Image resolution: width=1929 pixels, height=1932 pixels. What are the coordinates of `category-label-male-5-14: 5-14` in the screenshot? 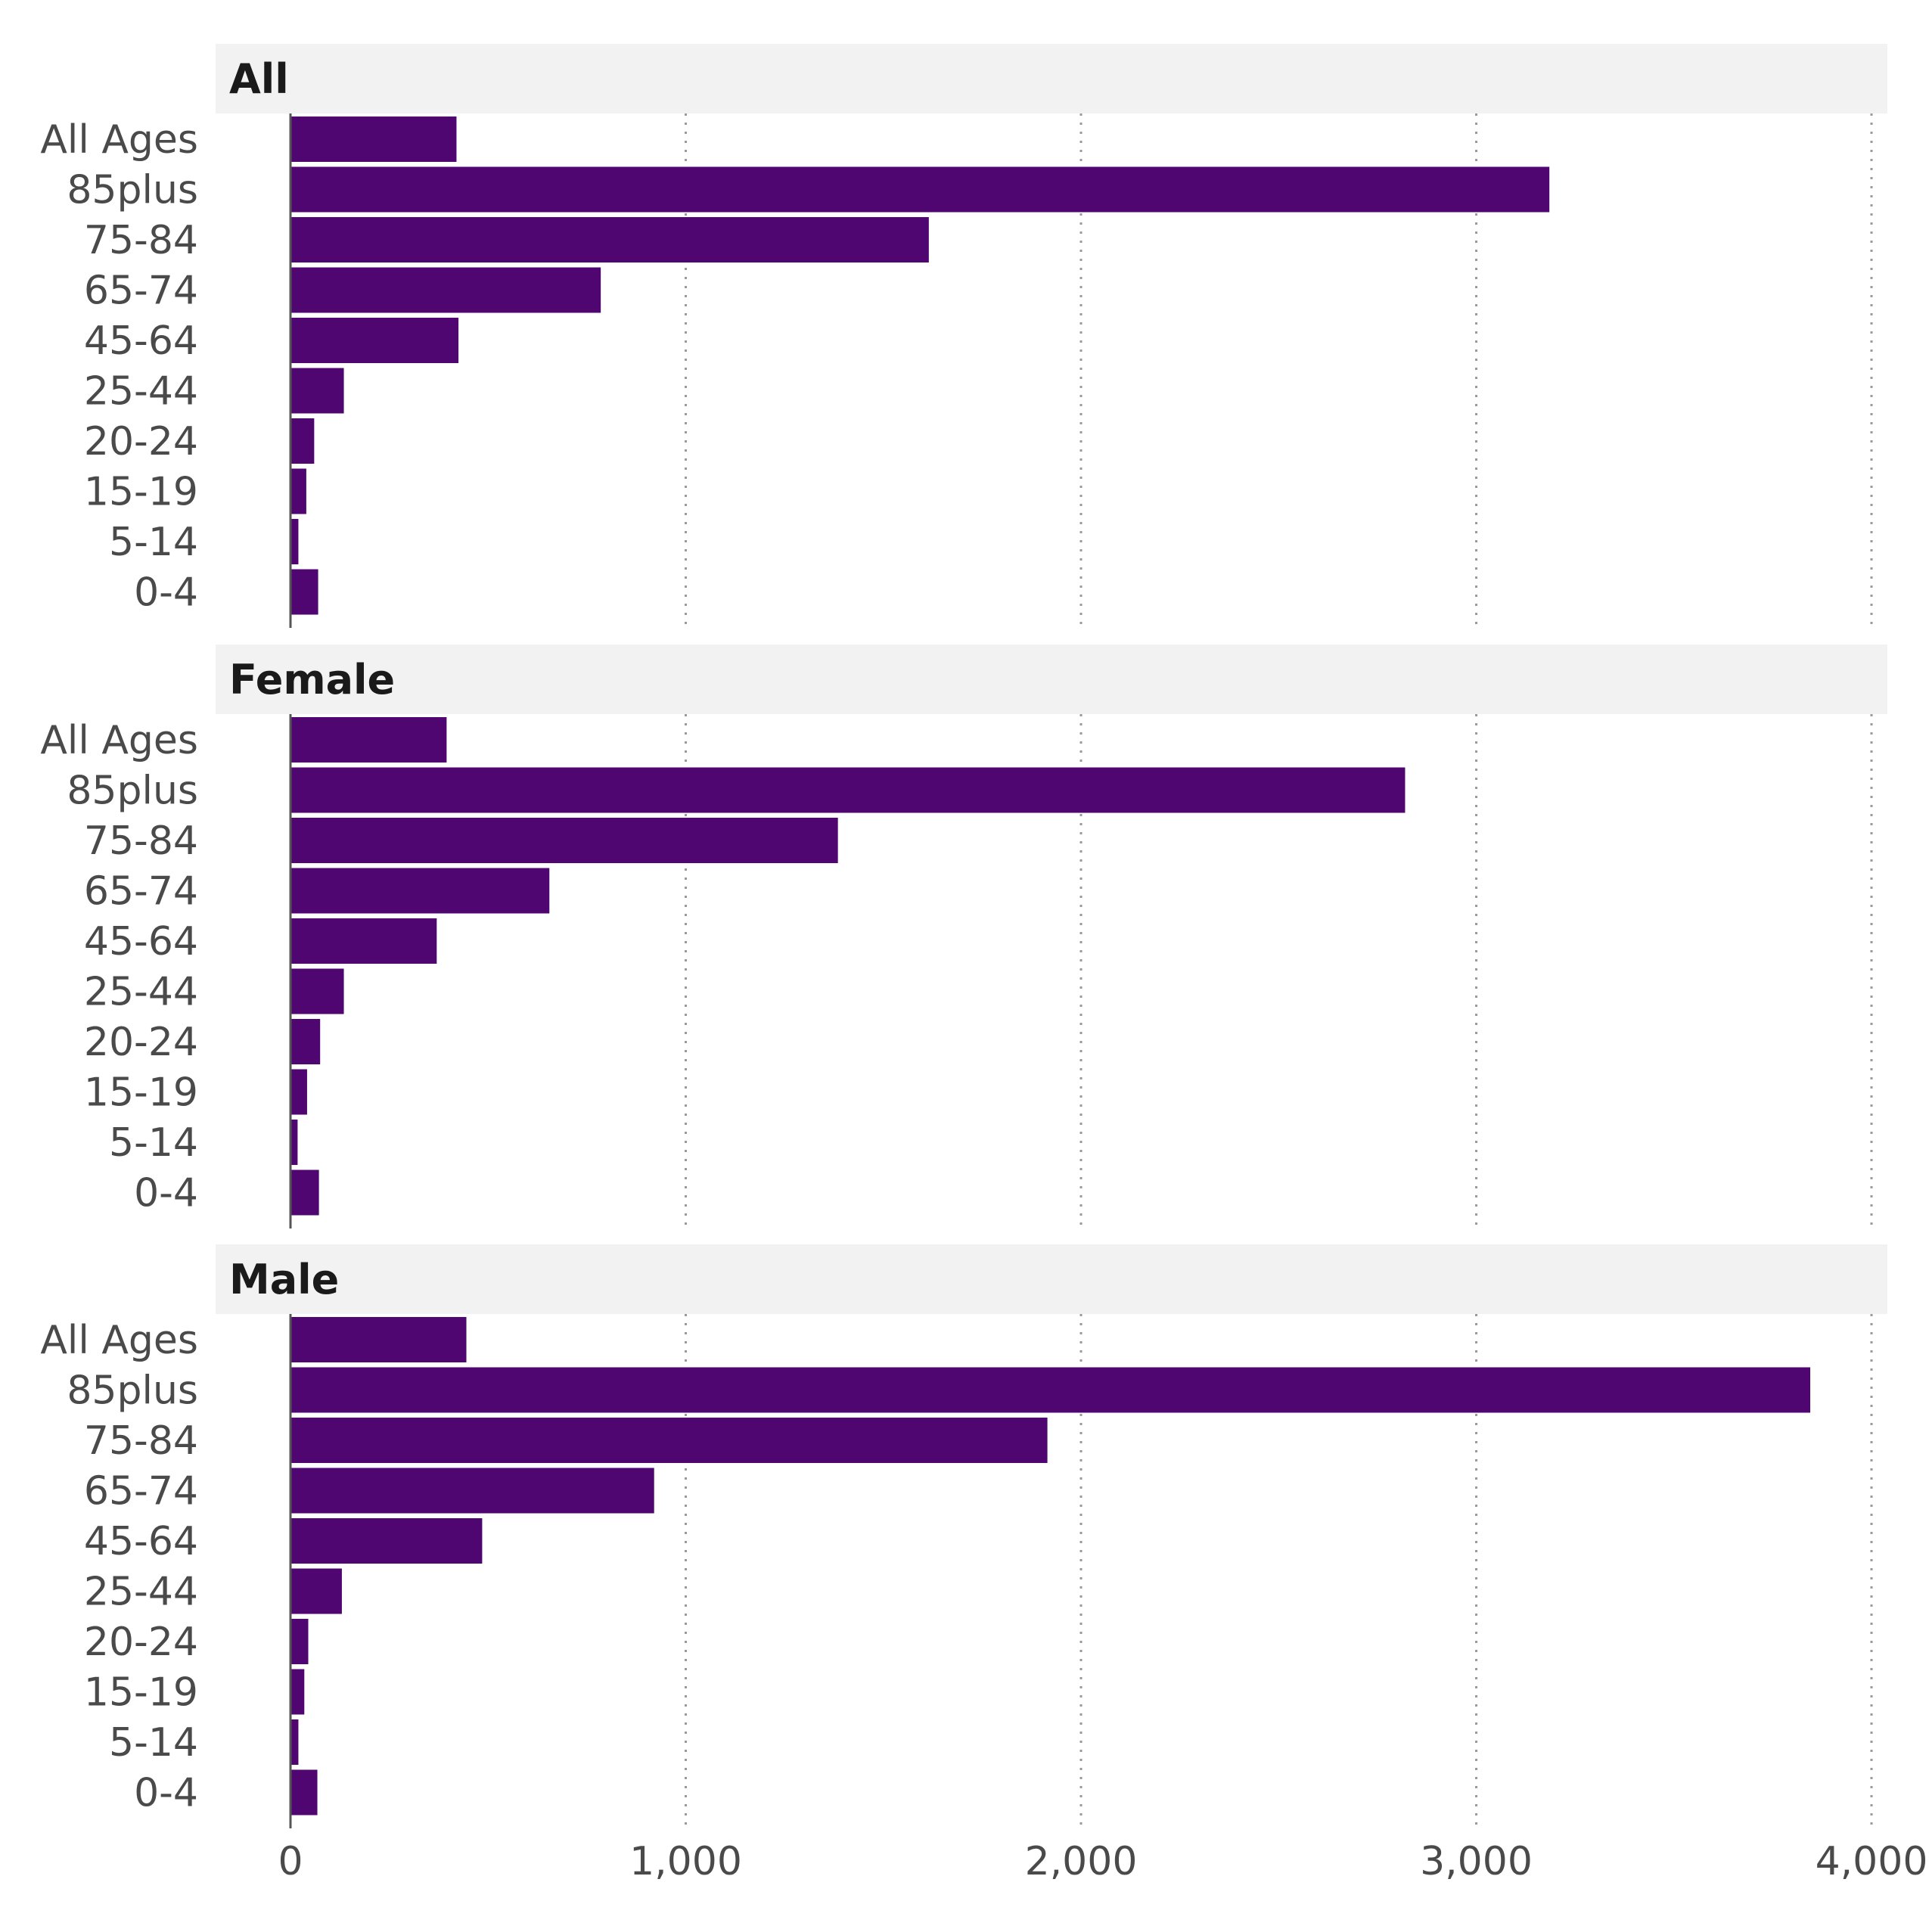 It's located at (153, 1743).